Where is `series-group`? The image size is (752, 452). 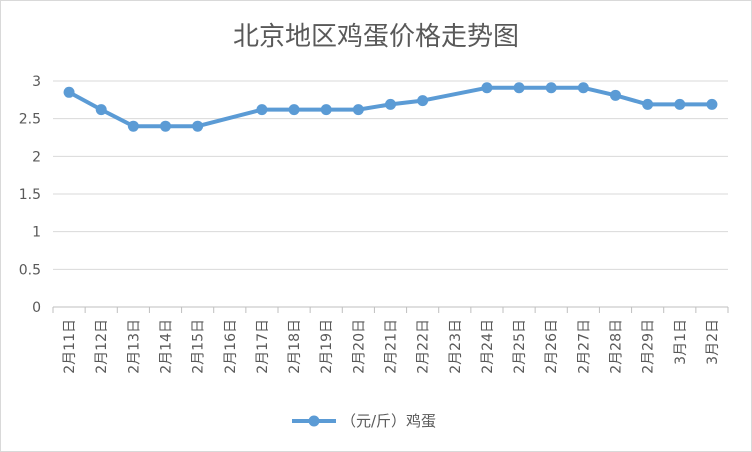
series-group is located at coordinates (390, 107).